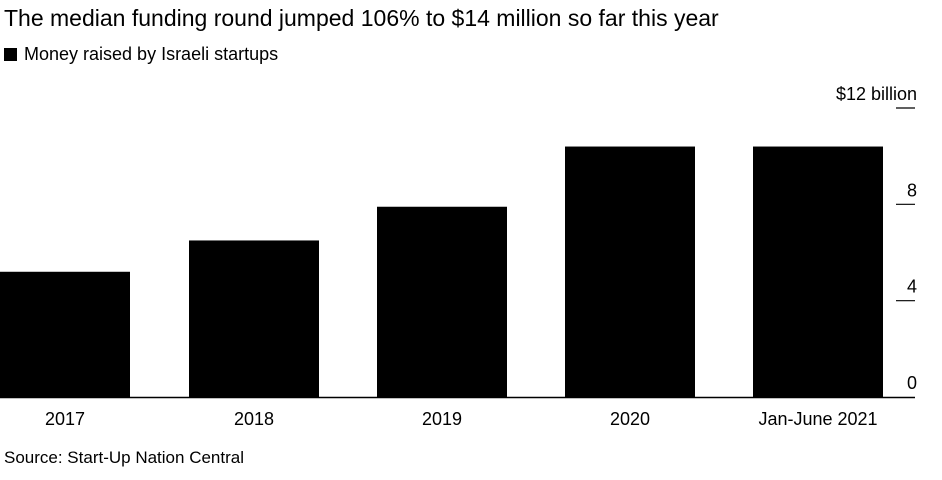 This screenshot has height=480, width=942. I want to click on x-tick-label: 2019, so click(442, 419).